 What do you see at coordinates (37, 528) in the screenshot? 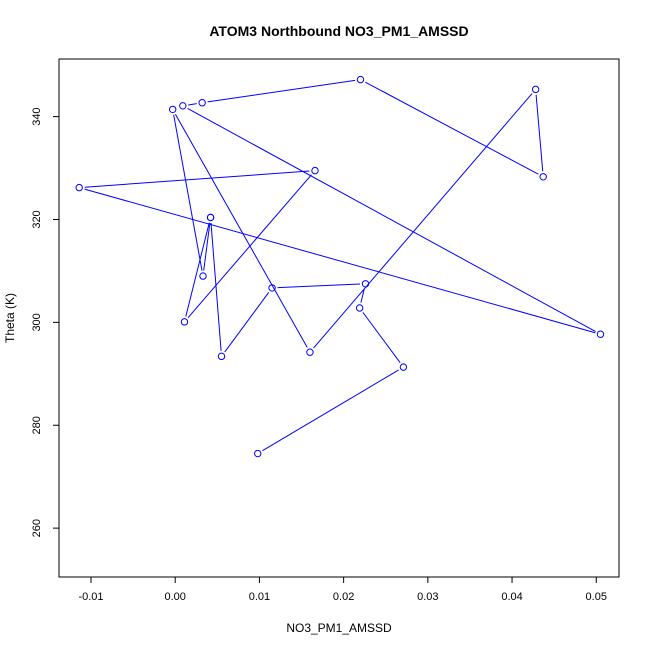
I see `y-tick-label: 260` at bounding box center [37, 528].